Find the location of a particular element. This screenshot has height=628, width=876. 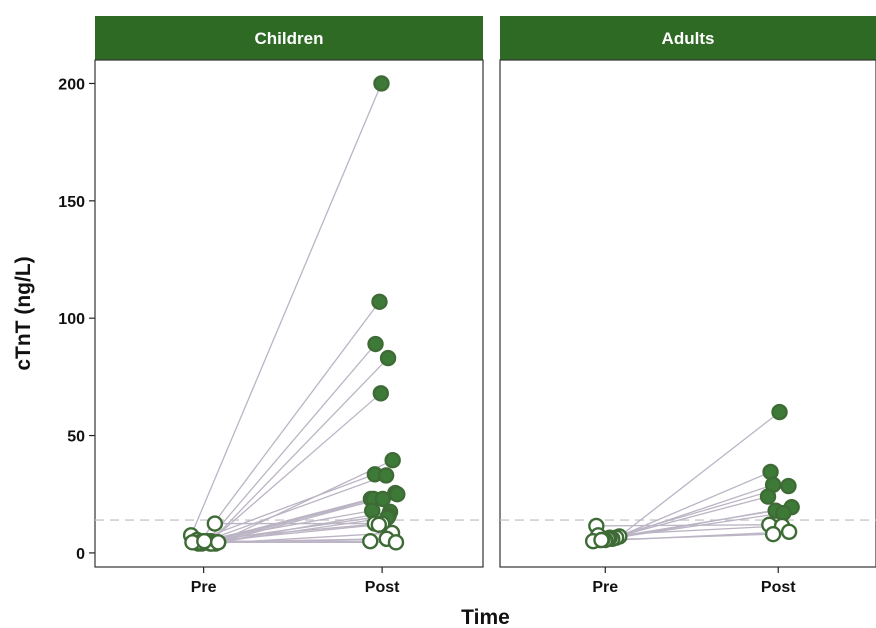

data-points is located at coordinates (692, 476).